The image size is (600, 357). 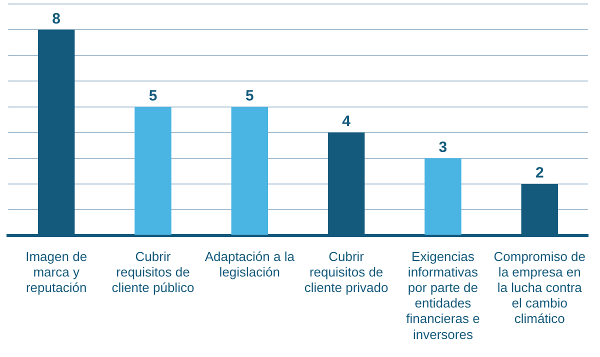 What do you see at coordinates (443, 147) in the screenshot?
I see `data-label: 3` at bounding box center [443, 147].